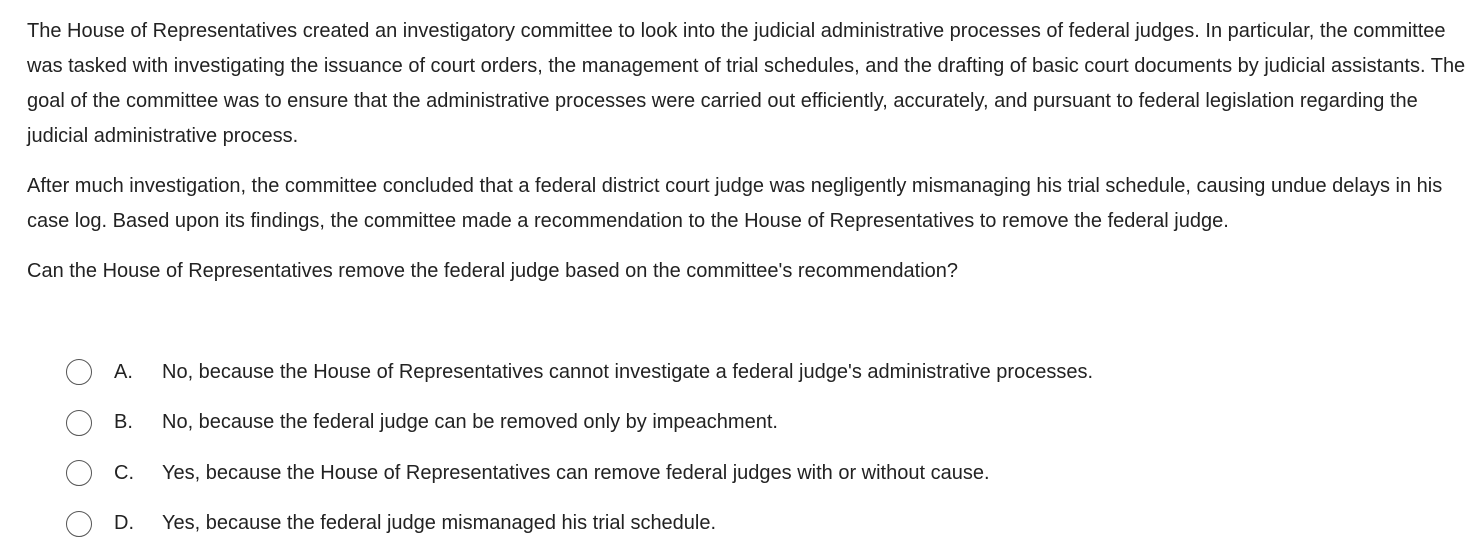 The image size is (1480, 556). Describe the element at coordinates (123, 371) in the screenshot. I see `option-letter: A.` at that location.